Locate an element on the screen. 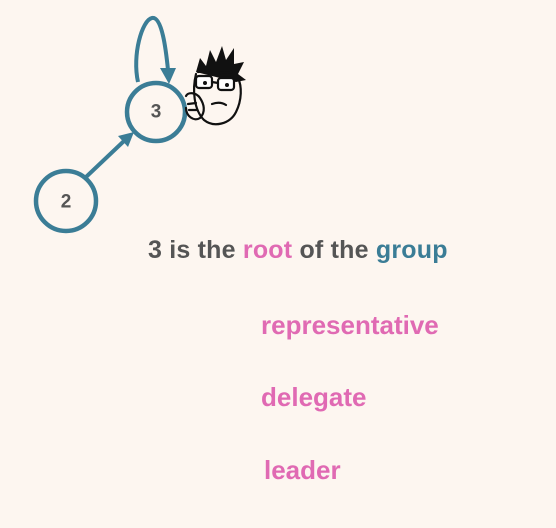 The image size is (556, 528). node-3-label: 3 is located at coordinates (156, 112).